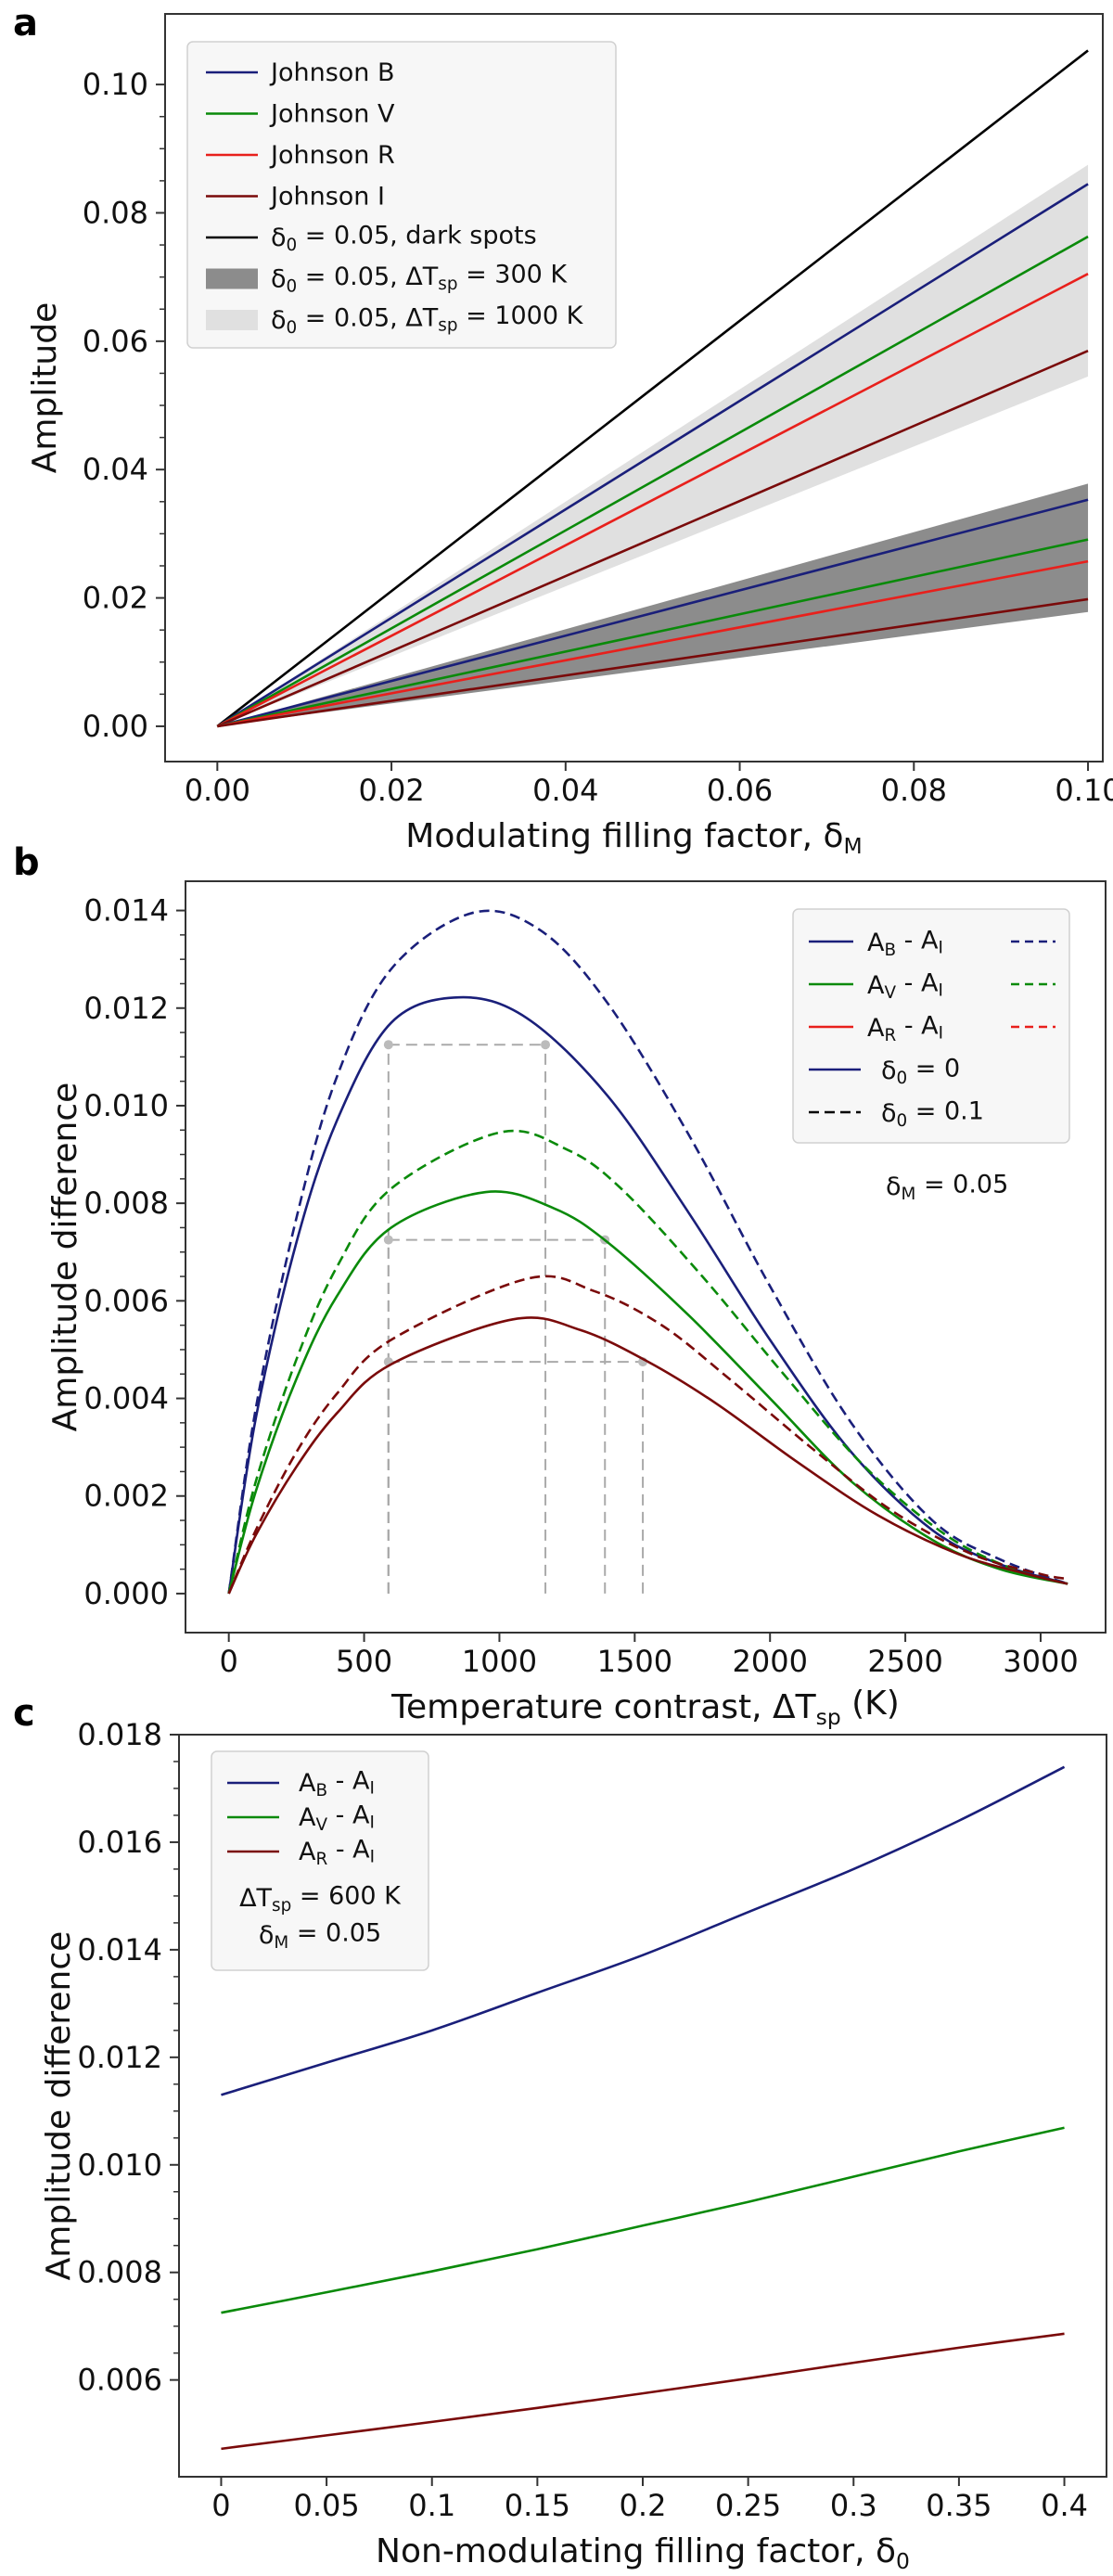 This screenshot has width=1113, height=2576. What do you see at coordinates (633, 838) in the screenshot?
I see `x-axis-title: Modulating filling factor, δM` at bounding box center [633, 838].